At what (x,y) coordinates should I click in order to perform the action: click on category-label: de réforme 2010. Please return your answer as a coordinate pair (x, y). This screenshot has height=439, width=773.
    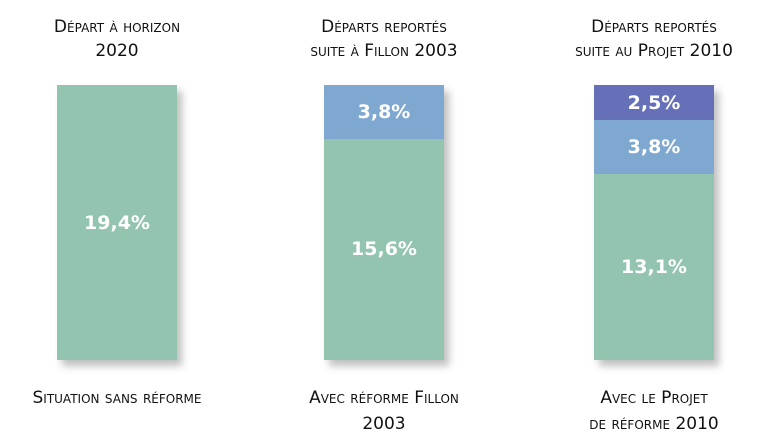
    Looking at the image, I should click on (654, 424).